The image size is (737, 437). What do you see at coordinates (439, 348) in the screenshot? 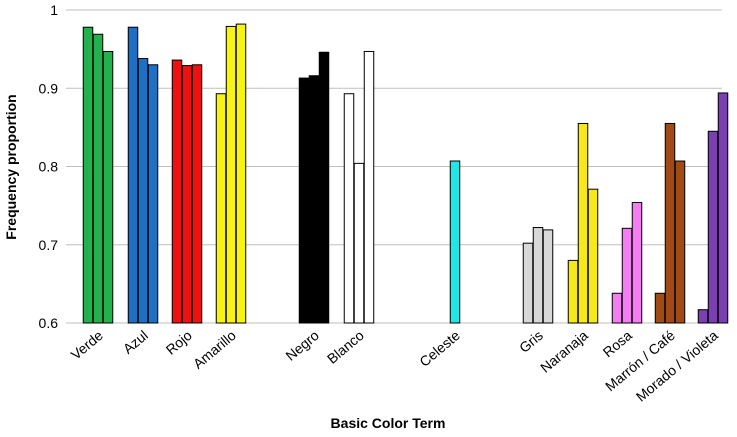
I see `category-label: Celeste` at bounding box center [439, 348].